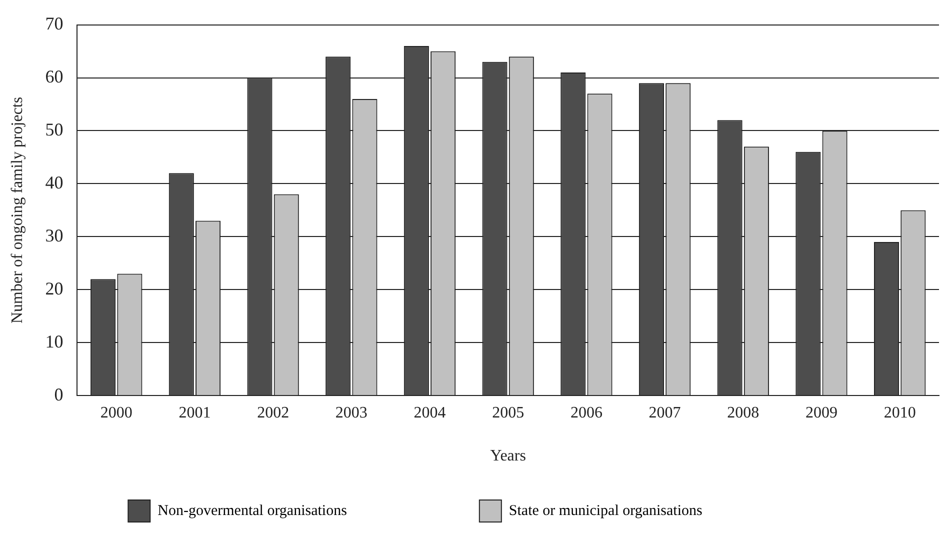 The width and height of the screenshot is (947, 538). Describe the element at coordinates (17, 210) in the screenshot. I see `y-axis-title: Number of ongoing family projects` at that location.